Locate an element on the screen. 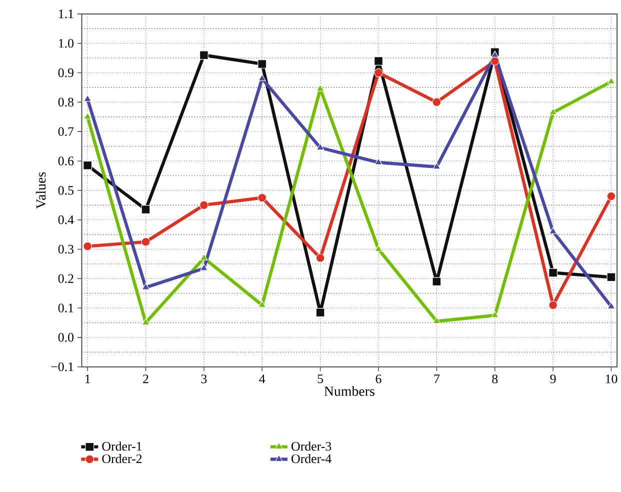 The image size is (621, 492). x-tick-label: 3 is located at coordinates (204, 379).